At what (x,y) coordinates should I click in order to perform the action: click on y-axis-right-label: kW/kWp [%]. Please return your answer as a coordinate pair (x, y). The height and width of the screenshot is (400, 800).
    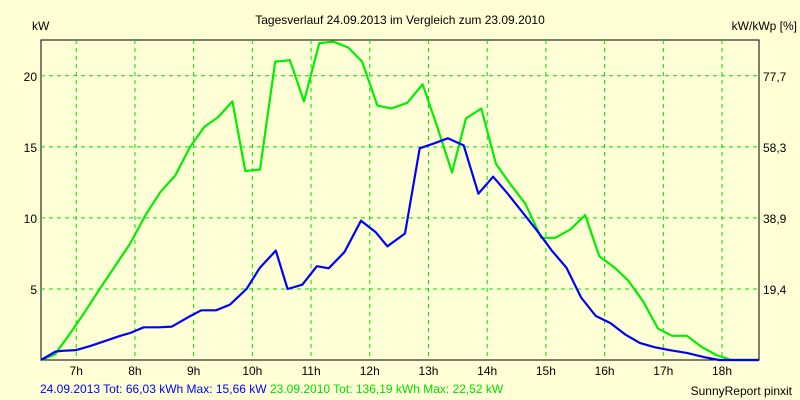
    Looking at the image, I should click on (764, 26).